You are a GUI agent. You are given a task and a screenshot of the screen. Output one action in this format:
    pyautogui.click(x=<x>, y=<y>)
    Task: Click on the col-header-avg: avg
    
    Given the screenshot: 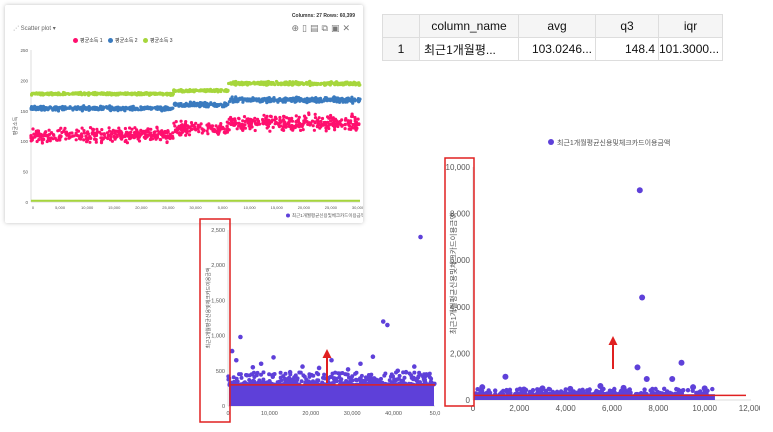 What is the action you would take?
    pyautogui.click(x=557, y=26)
    